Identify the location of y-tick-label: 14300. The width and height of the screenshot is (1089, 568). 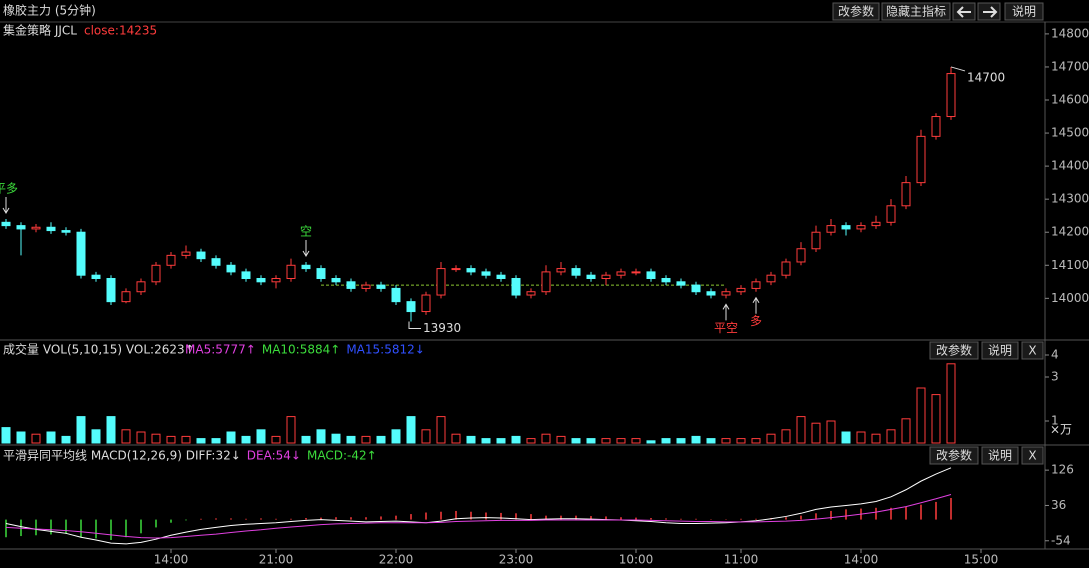
(1070, 199).